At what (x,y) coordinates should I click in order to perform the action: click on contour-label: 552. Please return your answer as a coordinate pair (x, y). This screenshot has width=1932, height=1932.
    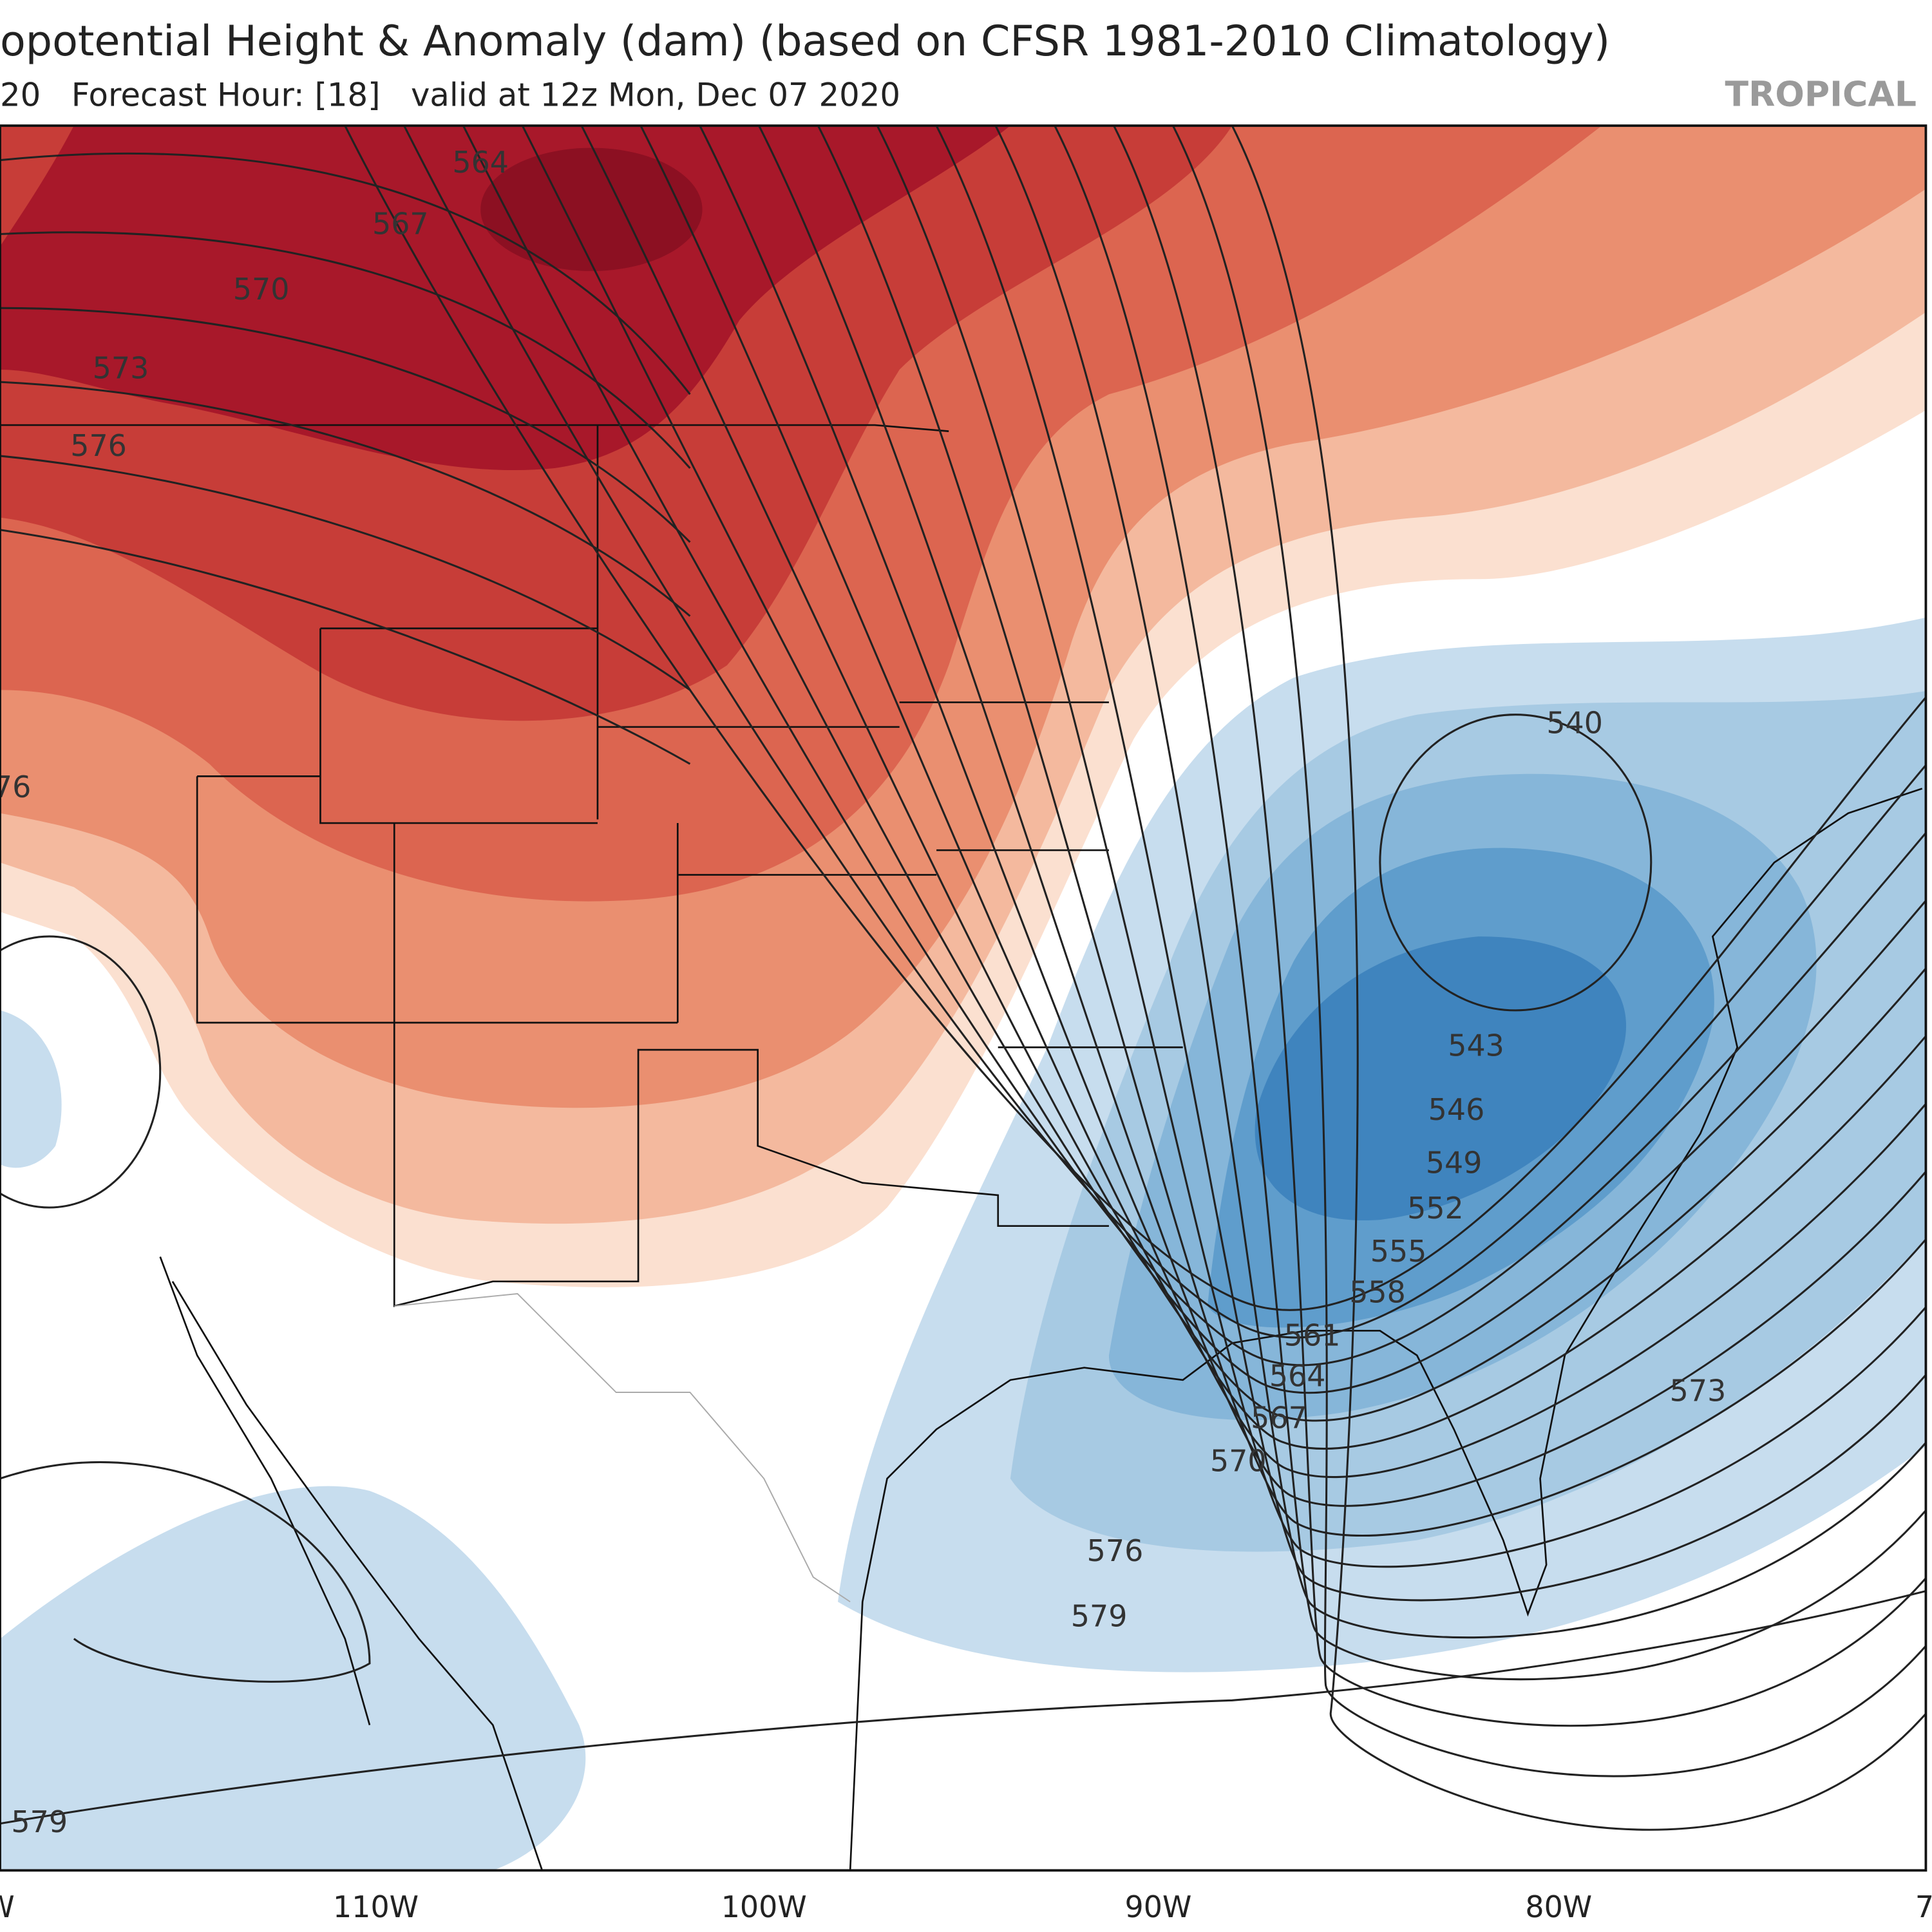
    Looking at the image, I should click on (1436, 1208).